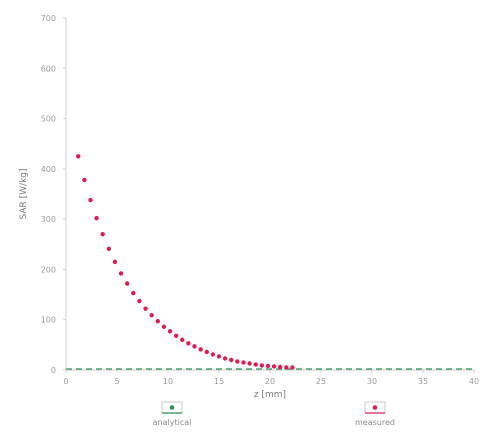 This screenshot has width=483, height=436. Describe the element at coordinates (48, 119) in the screenshot. I see `y-tick-label: 500` at that location.